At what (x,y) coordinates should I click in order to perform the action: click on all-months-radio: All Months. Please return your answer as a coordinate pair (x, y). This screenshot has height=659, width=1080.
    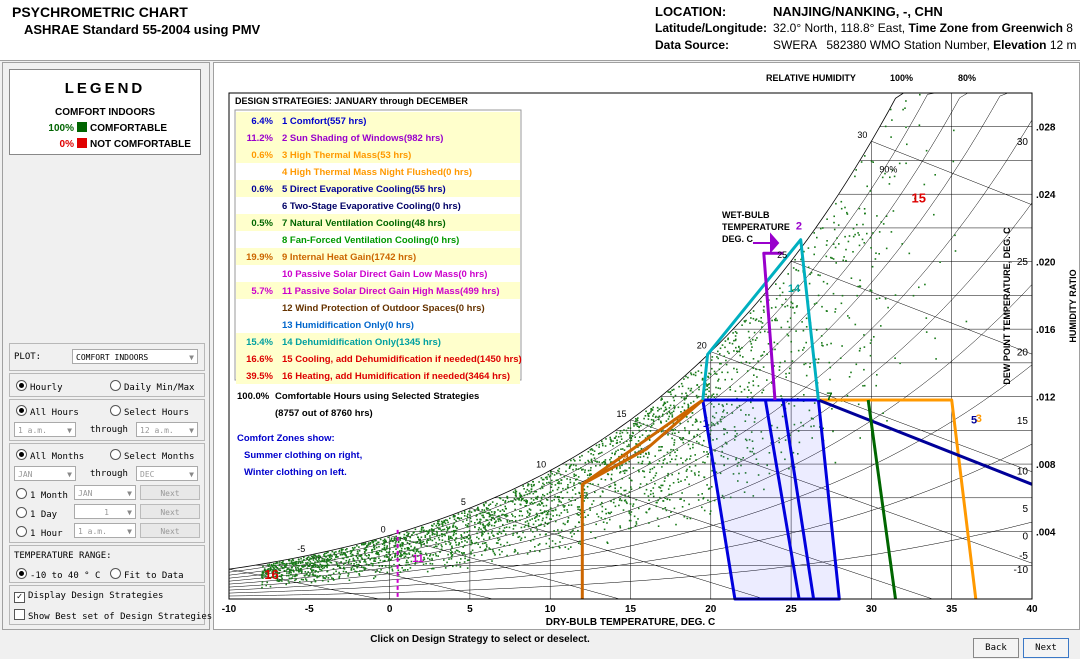
    Looking at the image, I should click on (50, 455).